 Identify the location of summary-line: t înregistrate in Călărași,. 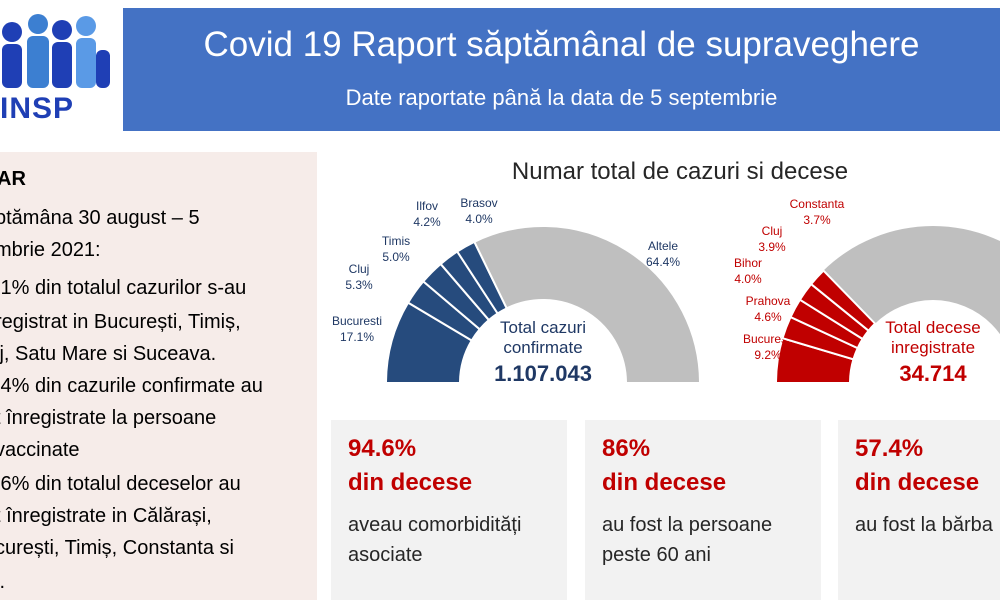
(106, 516).